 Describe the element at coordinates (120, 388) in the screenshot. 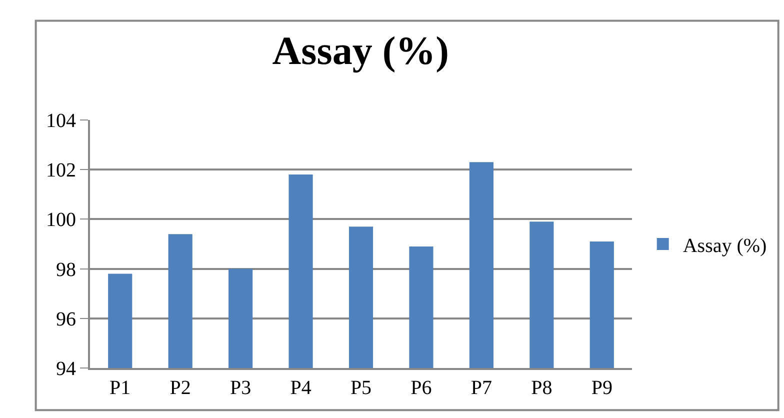

I see `x-tick-label: P1` at that location.